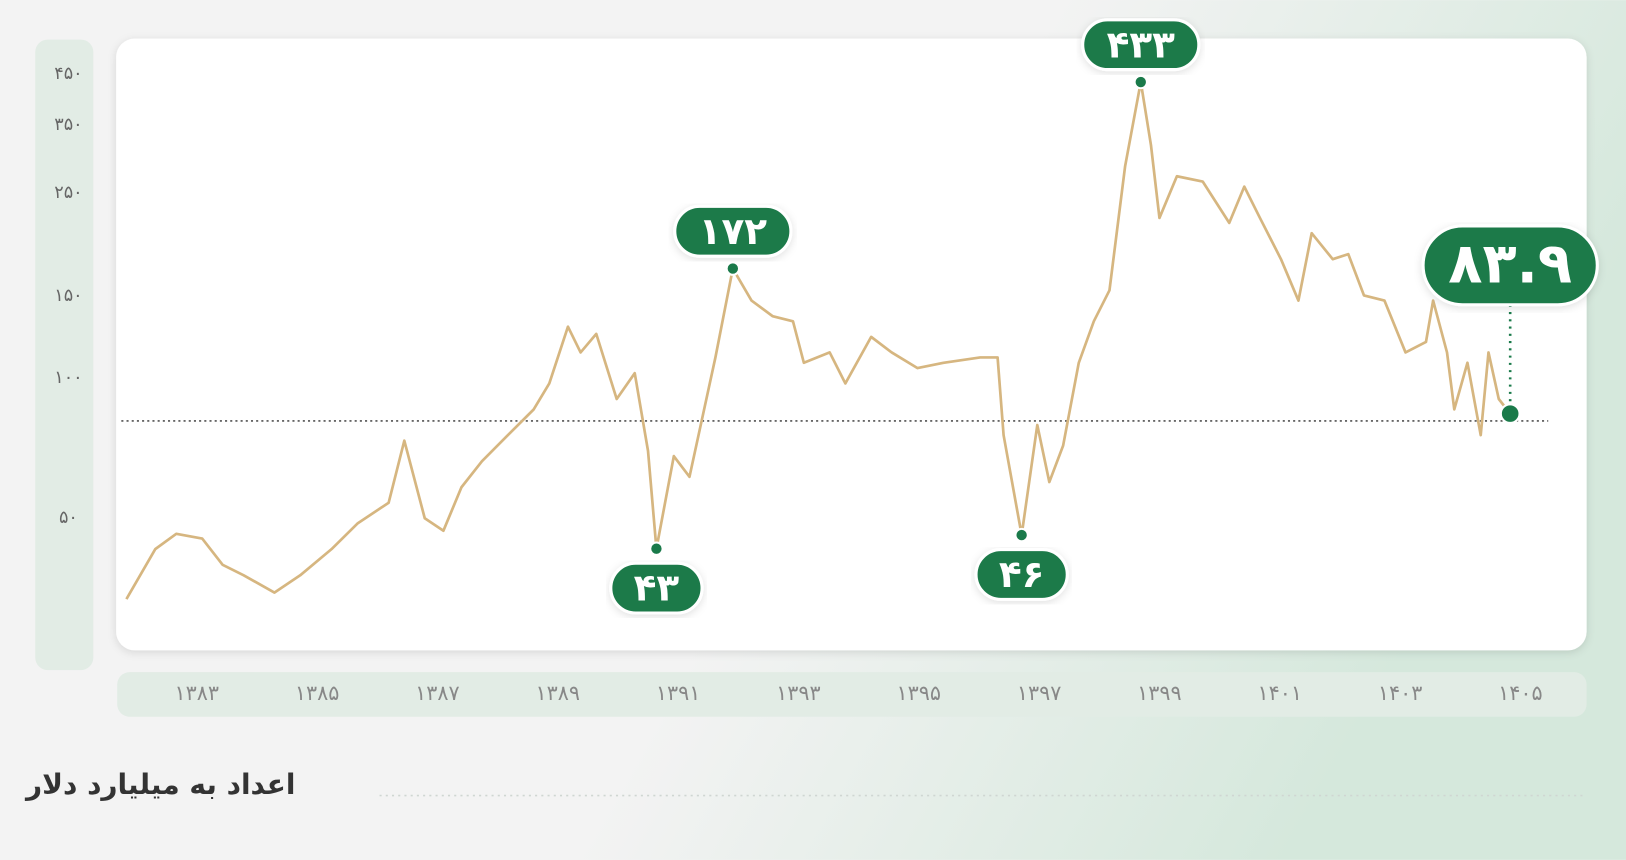 The width and height of the screenshot is (1626, 860). I want to click on unit-note: اعداد به میلیارد دلار, so click(159, 784).